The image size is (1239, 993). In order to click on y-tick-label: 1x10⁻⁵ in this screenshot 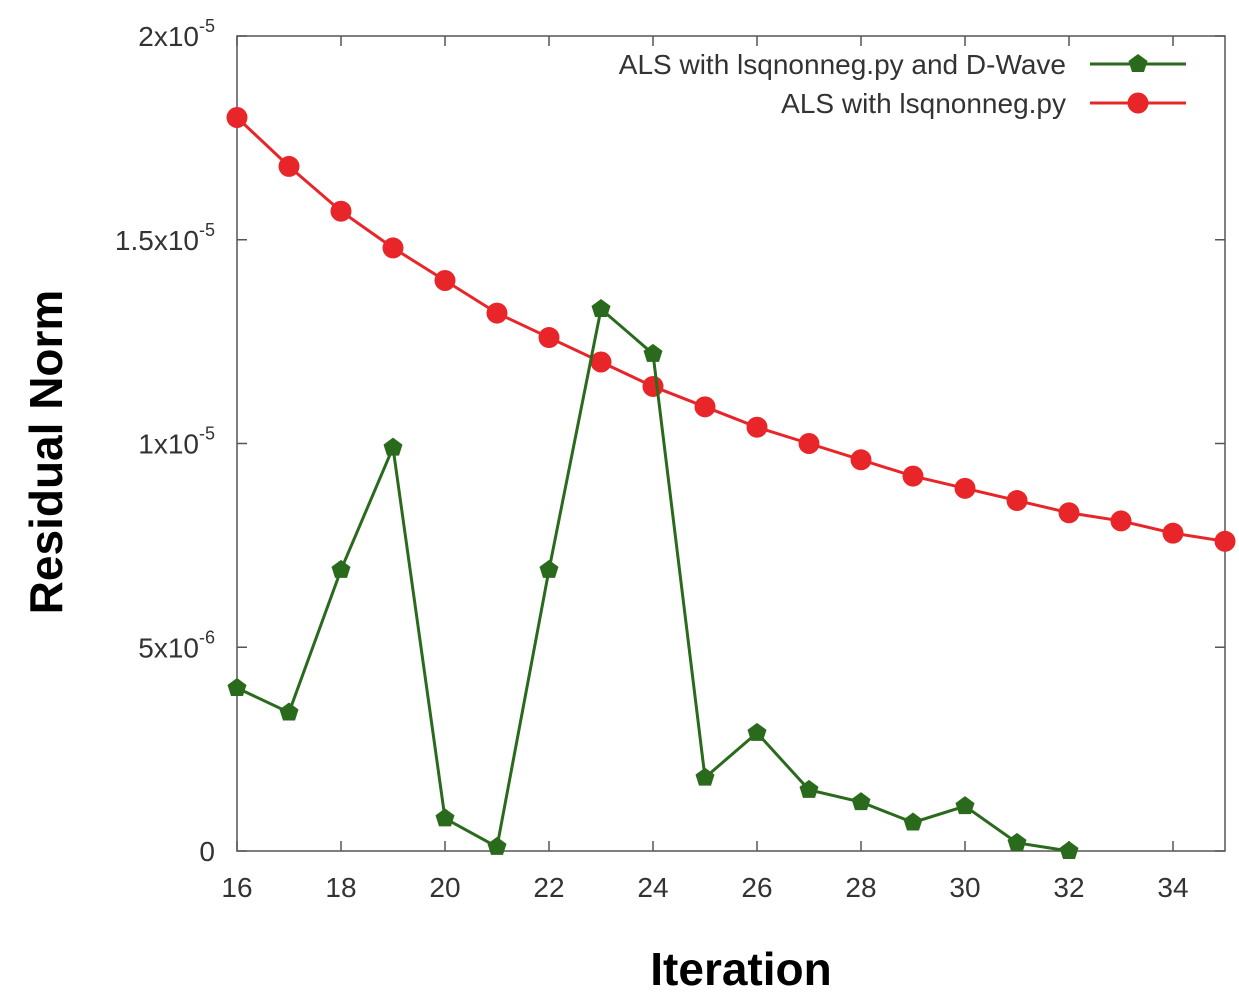, I will do `click(176, 442)`.